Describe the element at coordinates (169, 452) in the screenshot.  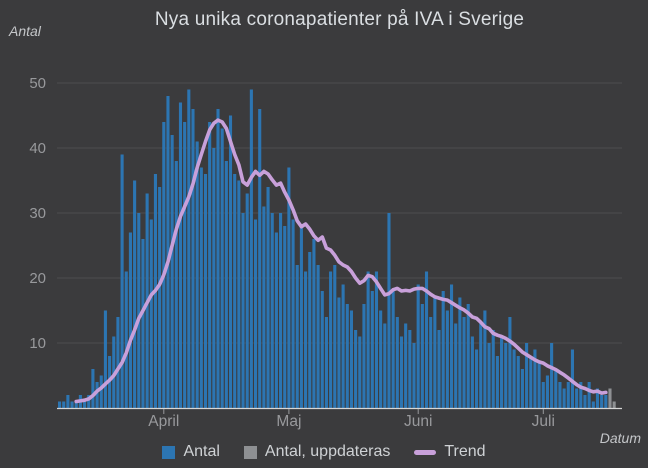
I see `antal-swatch-icon` at that location.